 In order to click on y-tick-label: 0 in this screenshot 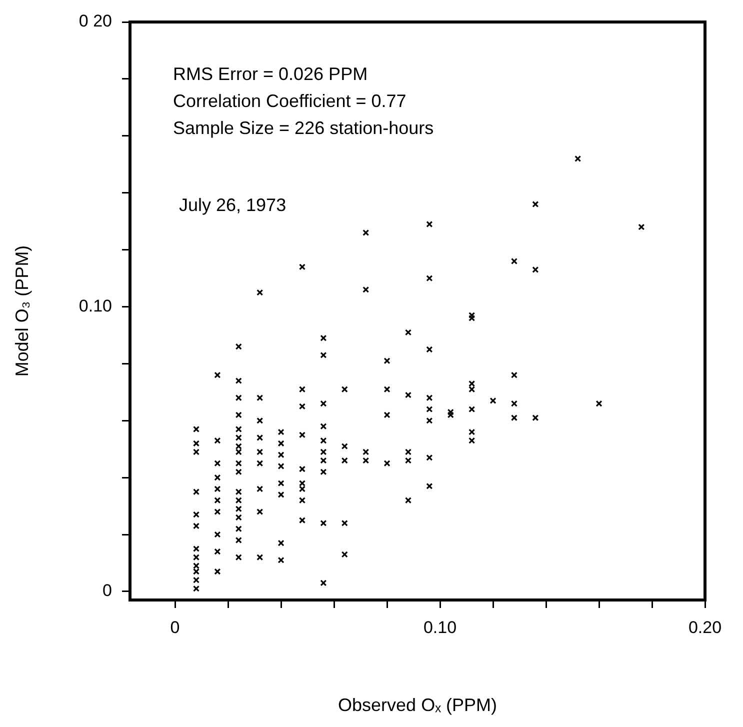, I will do `click(107, 590)`.